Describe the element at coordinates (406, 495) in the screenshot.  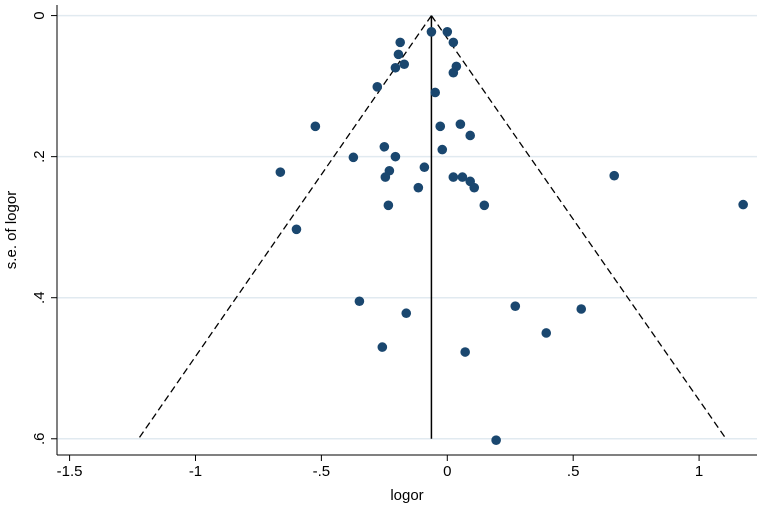
I see `x-axis-label: logor` at that location.